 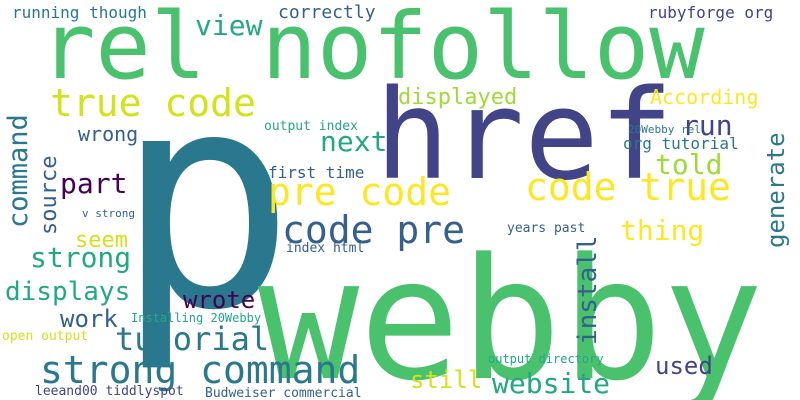 What do you see at coordinates (776, 190) in the screenshot?
I see `cloud-word-generate: generate` at bounding box center [776, 190].